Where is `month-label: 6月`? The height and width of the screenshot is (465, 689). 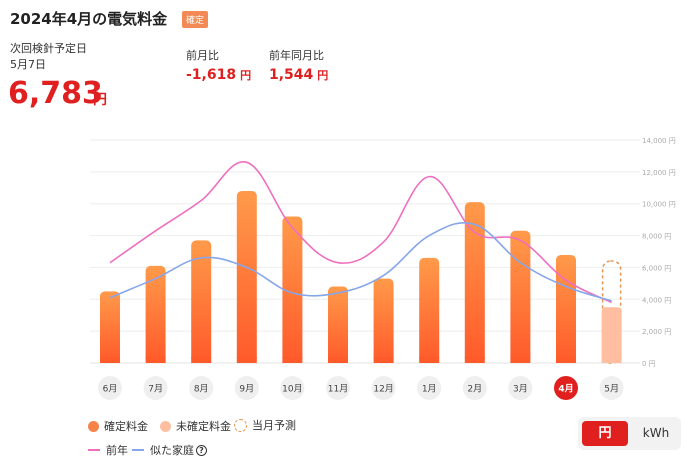
month-label: 6月 is located at coordinates (110, 389).